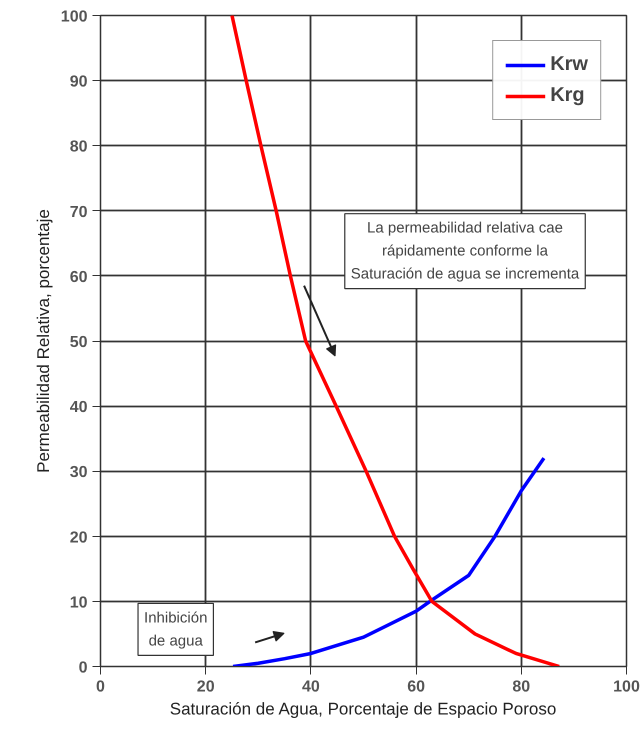 The height and width of the screenshot is (746, 640). Describe the element at coordinates (311, 687) in the screenshot. I see `x-tick-label: 40` at that location.